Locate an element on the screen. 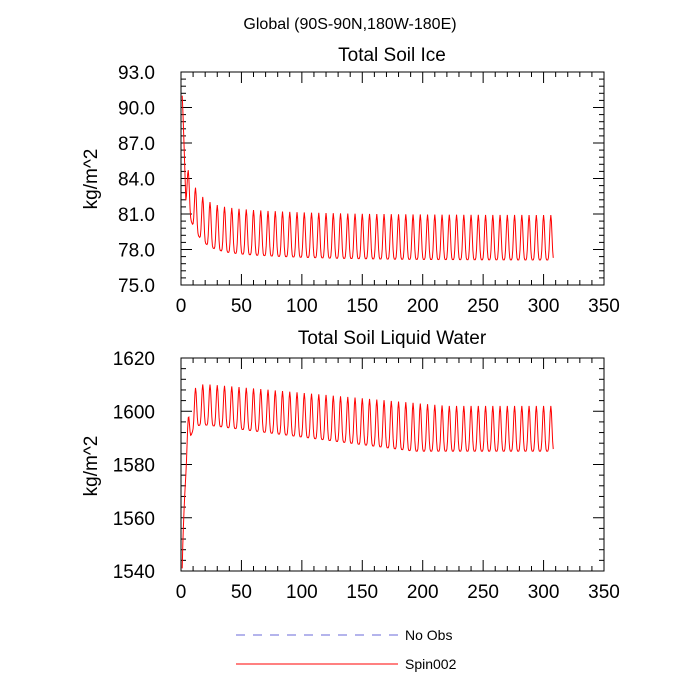 Image resolution: width=700 pixels, height=700 pixels. y-tick-label: 78.0 is located at coordinates (136, 251).